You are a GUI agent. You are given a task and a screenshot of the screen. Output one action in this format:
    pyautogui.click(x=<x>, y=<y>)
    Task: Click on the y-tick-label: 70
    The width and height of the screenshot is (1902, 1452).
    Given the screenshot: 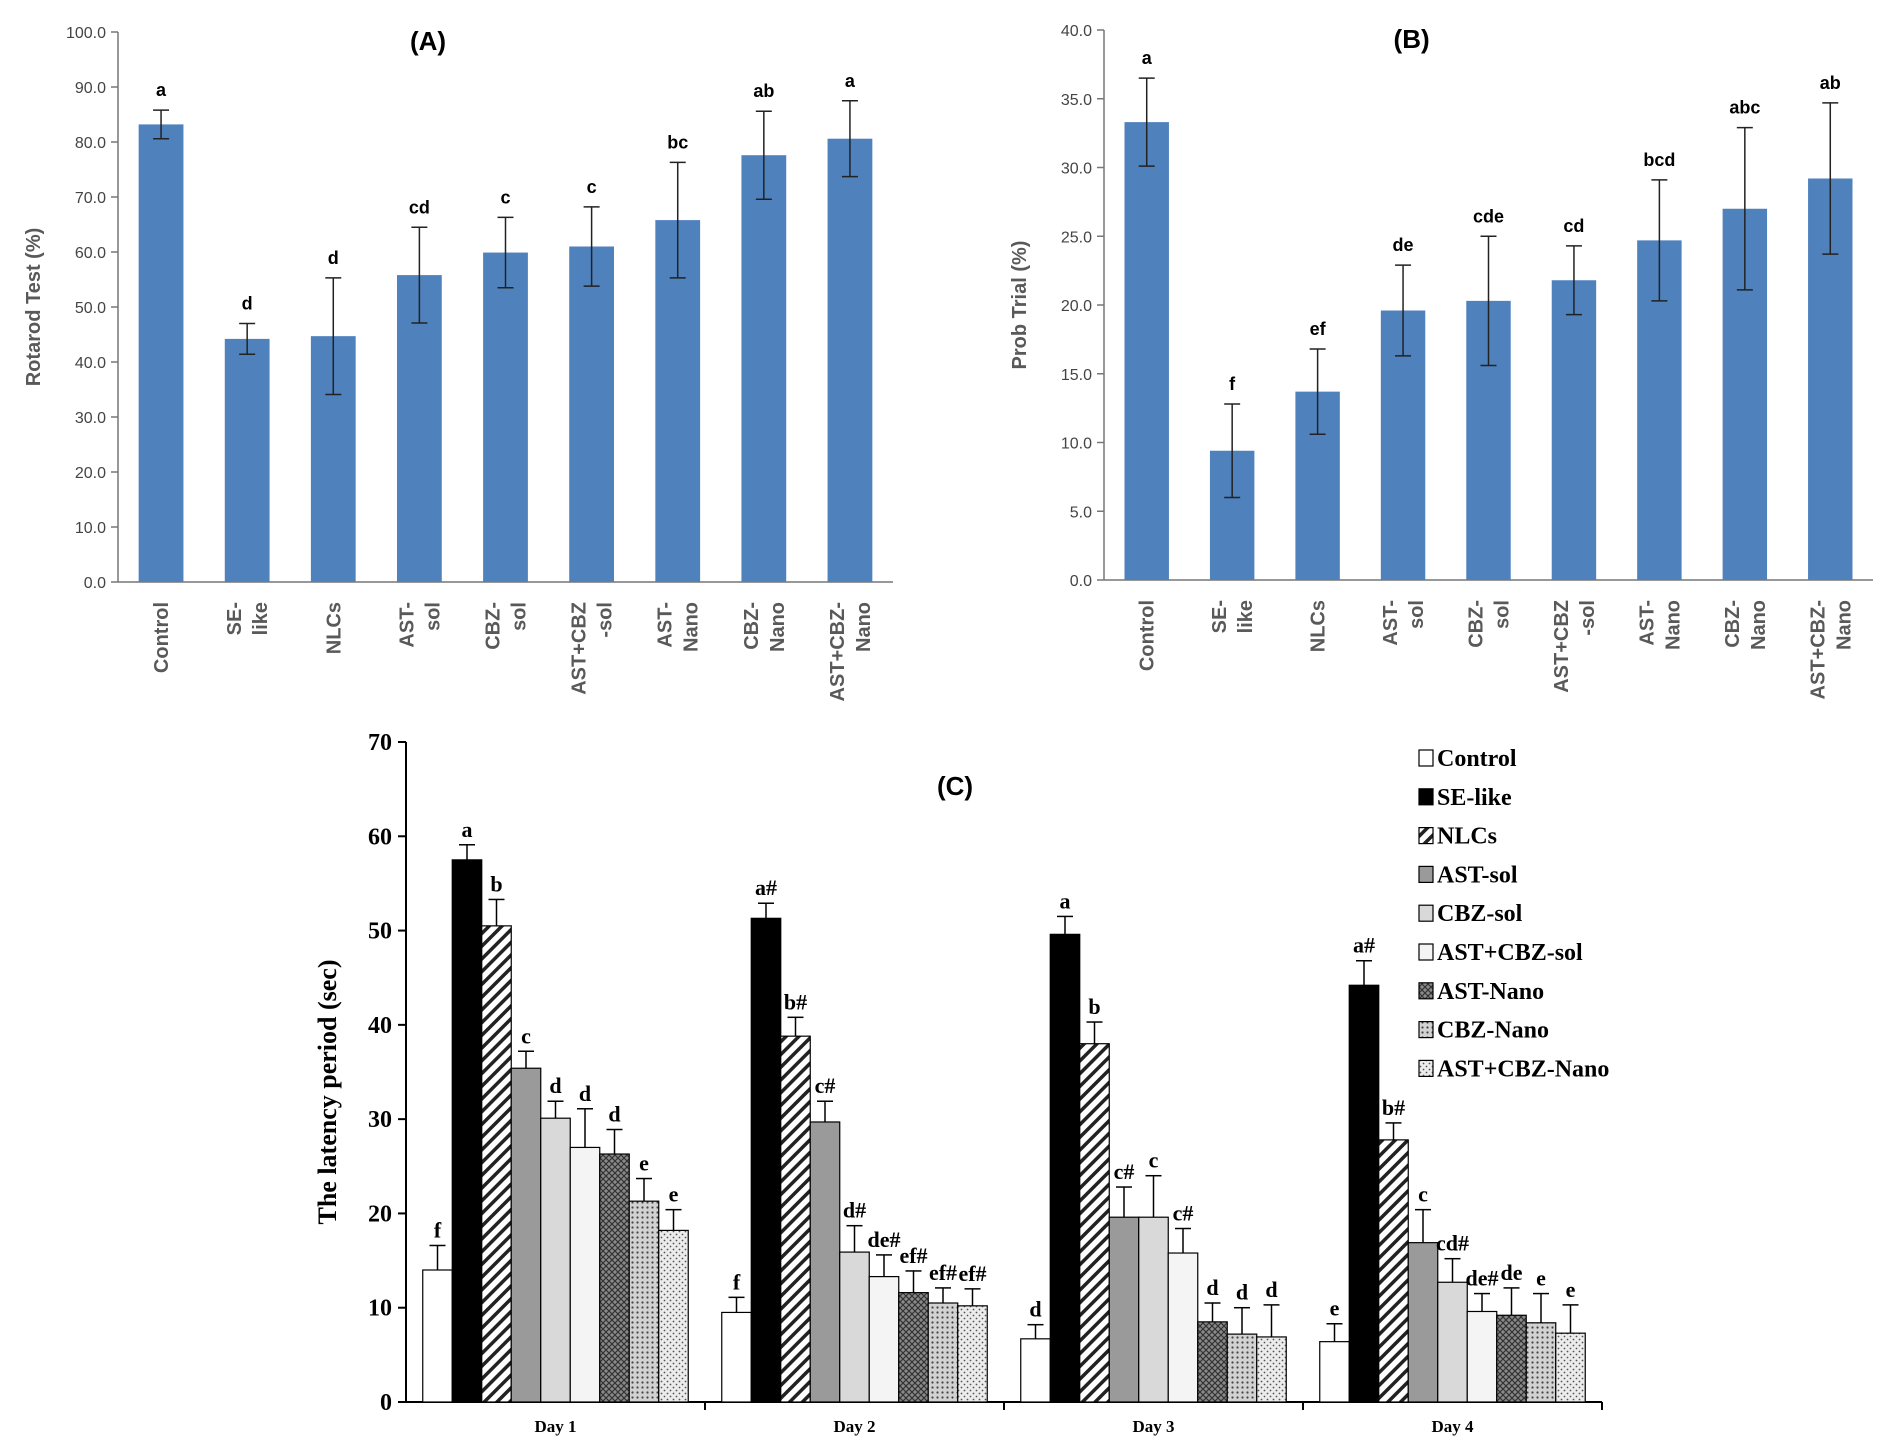 What is the action you would take?
    pyautogui.click(x=380, y=743)
    